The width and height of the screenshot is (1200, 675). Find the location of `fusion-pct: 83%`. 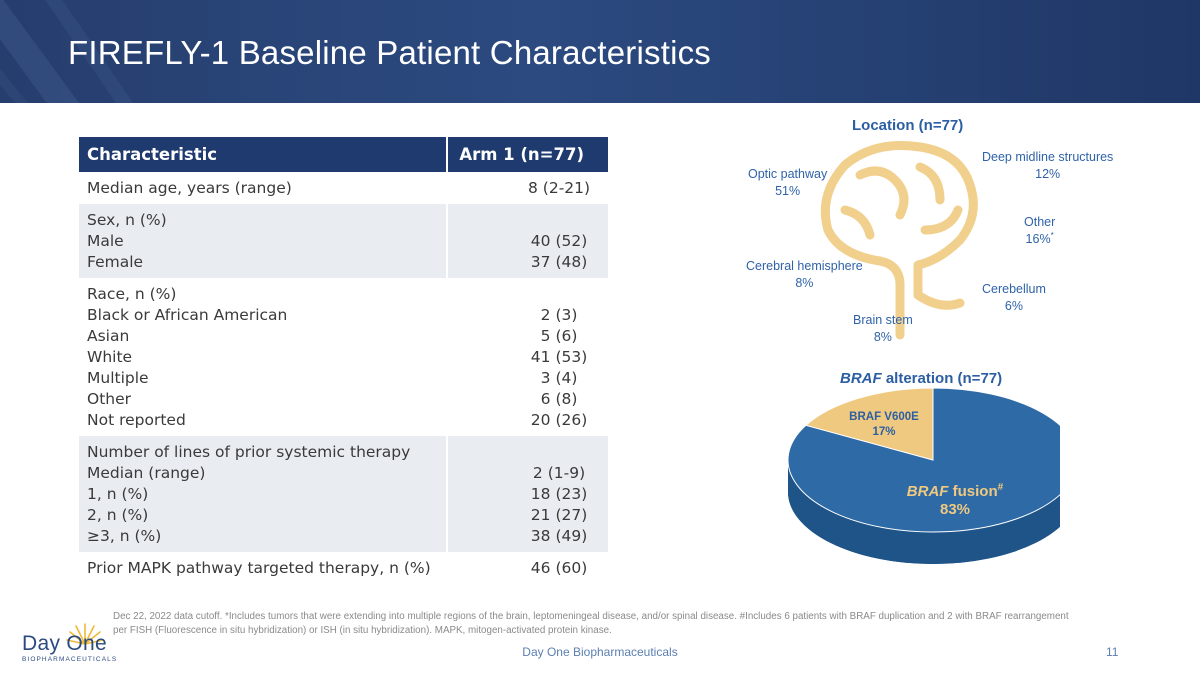

fusion-pct: 83% is located at coordinates (955, 509).